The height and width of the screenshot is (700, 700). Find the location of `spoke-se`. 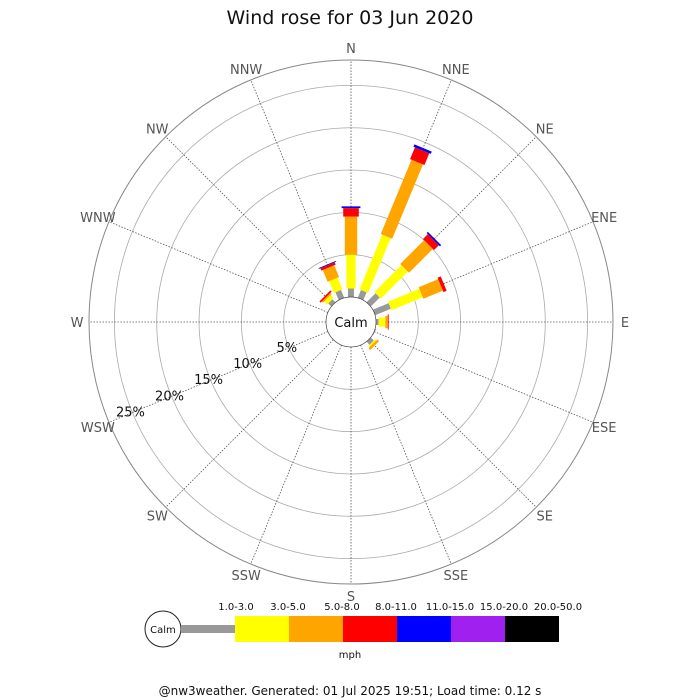

spoke-se is located at coordinates (452, 423).